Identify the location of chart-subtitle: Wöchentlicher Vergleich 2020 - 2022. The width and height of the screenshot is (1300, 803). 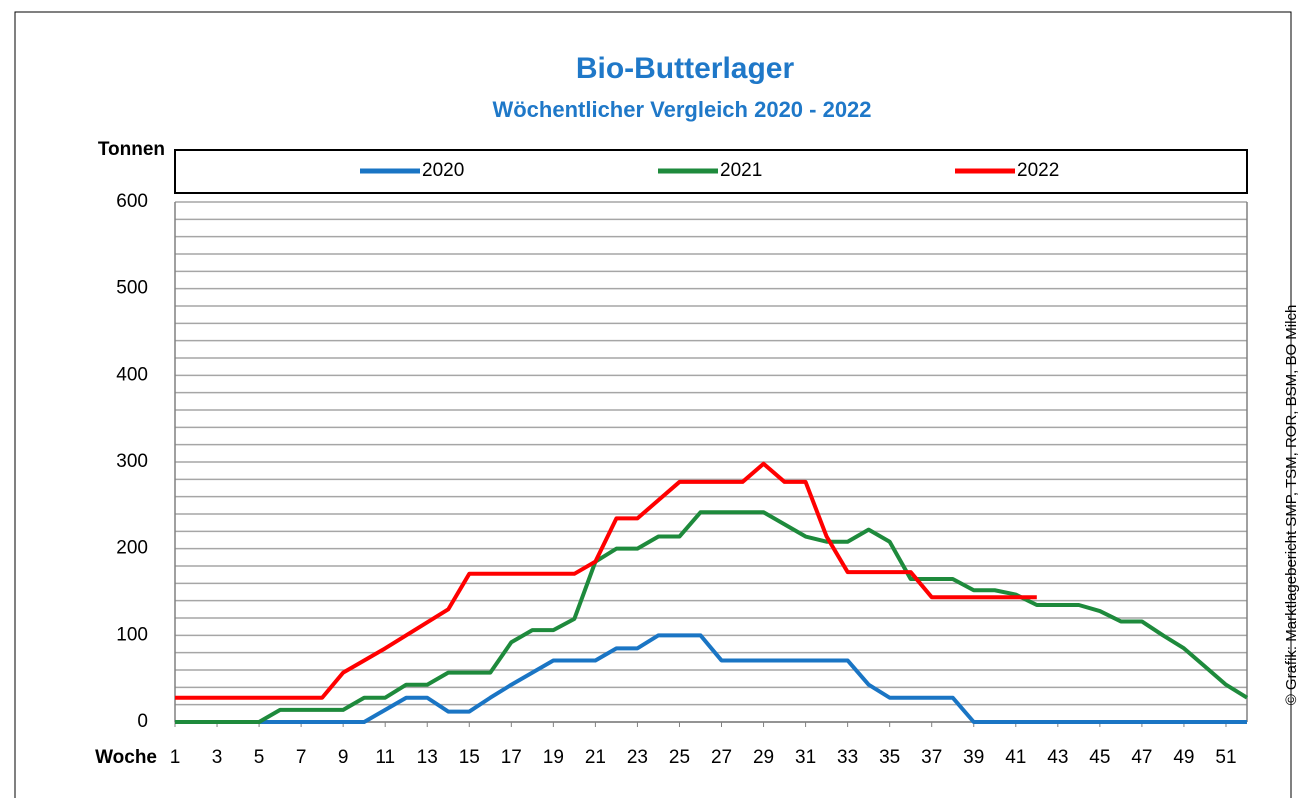
(681, 109).